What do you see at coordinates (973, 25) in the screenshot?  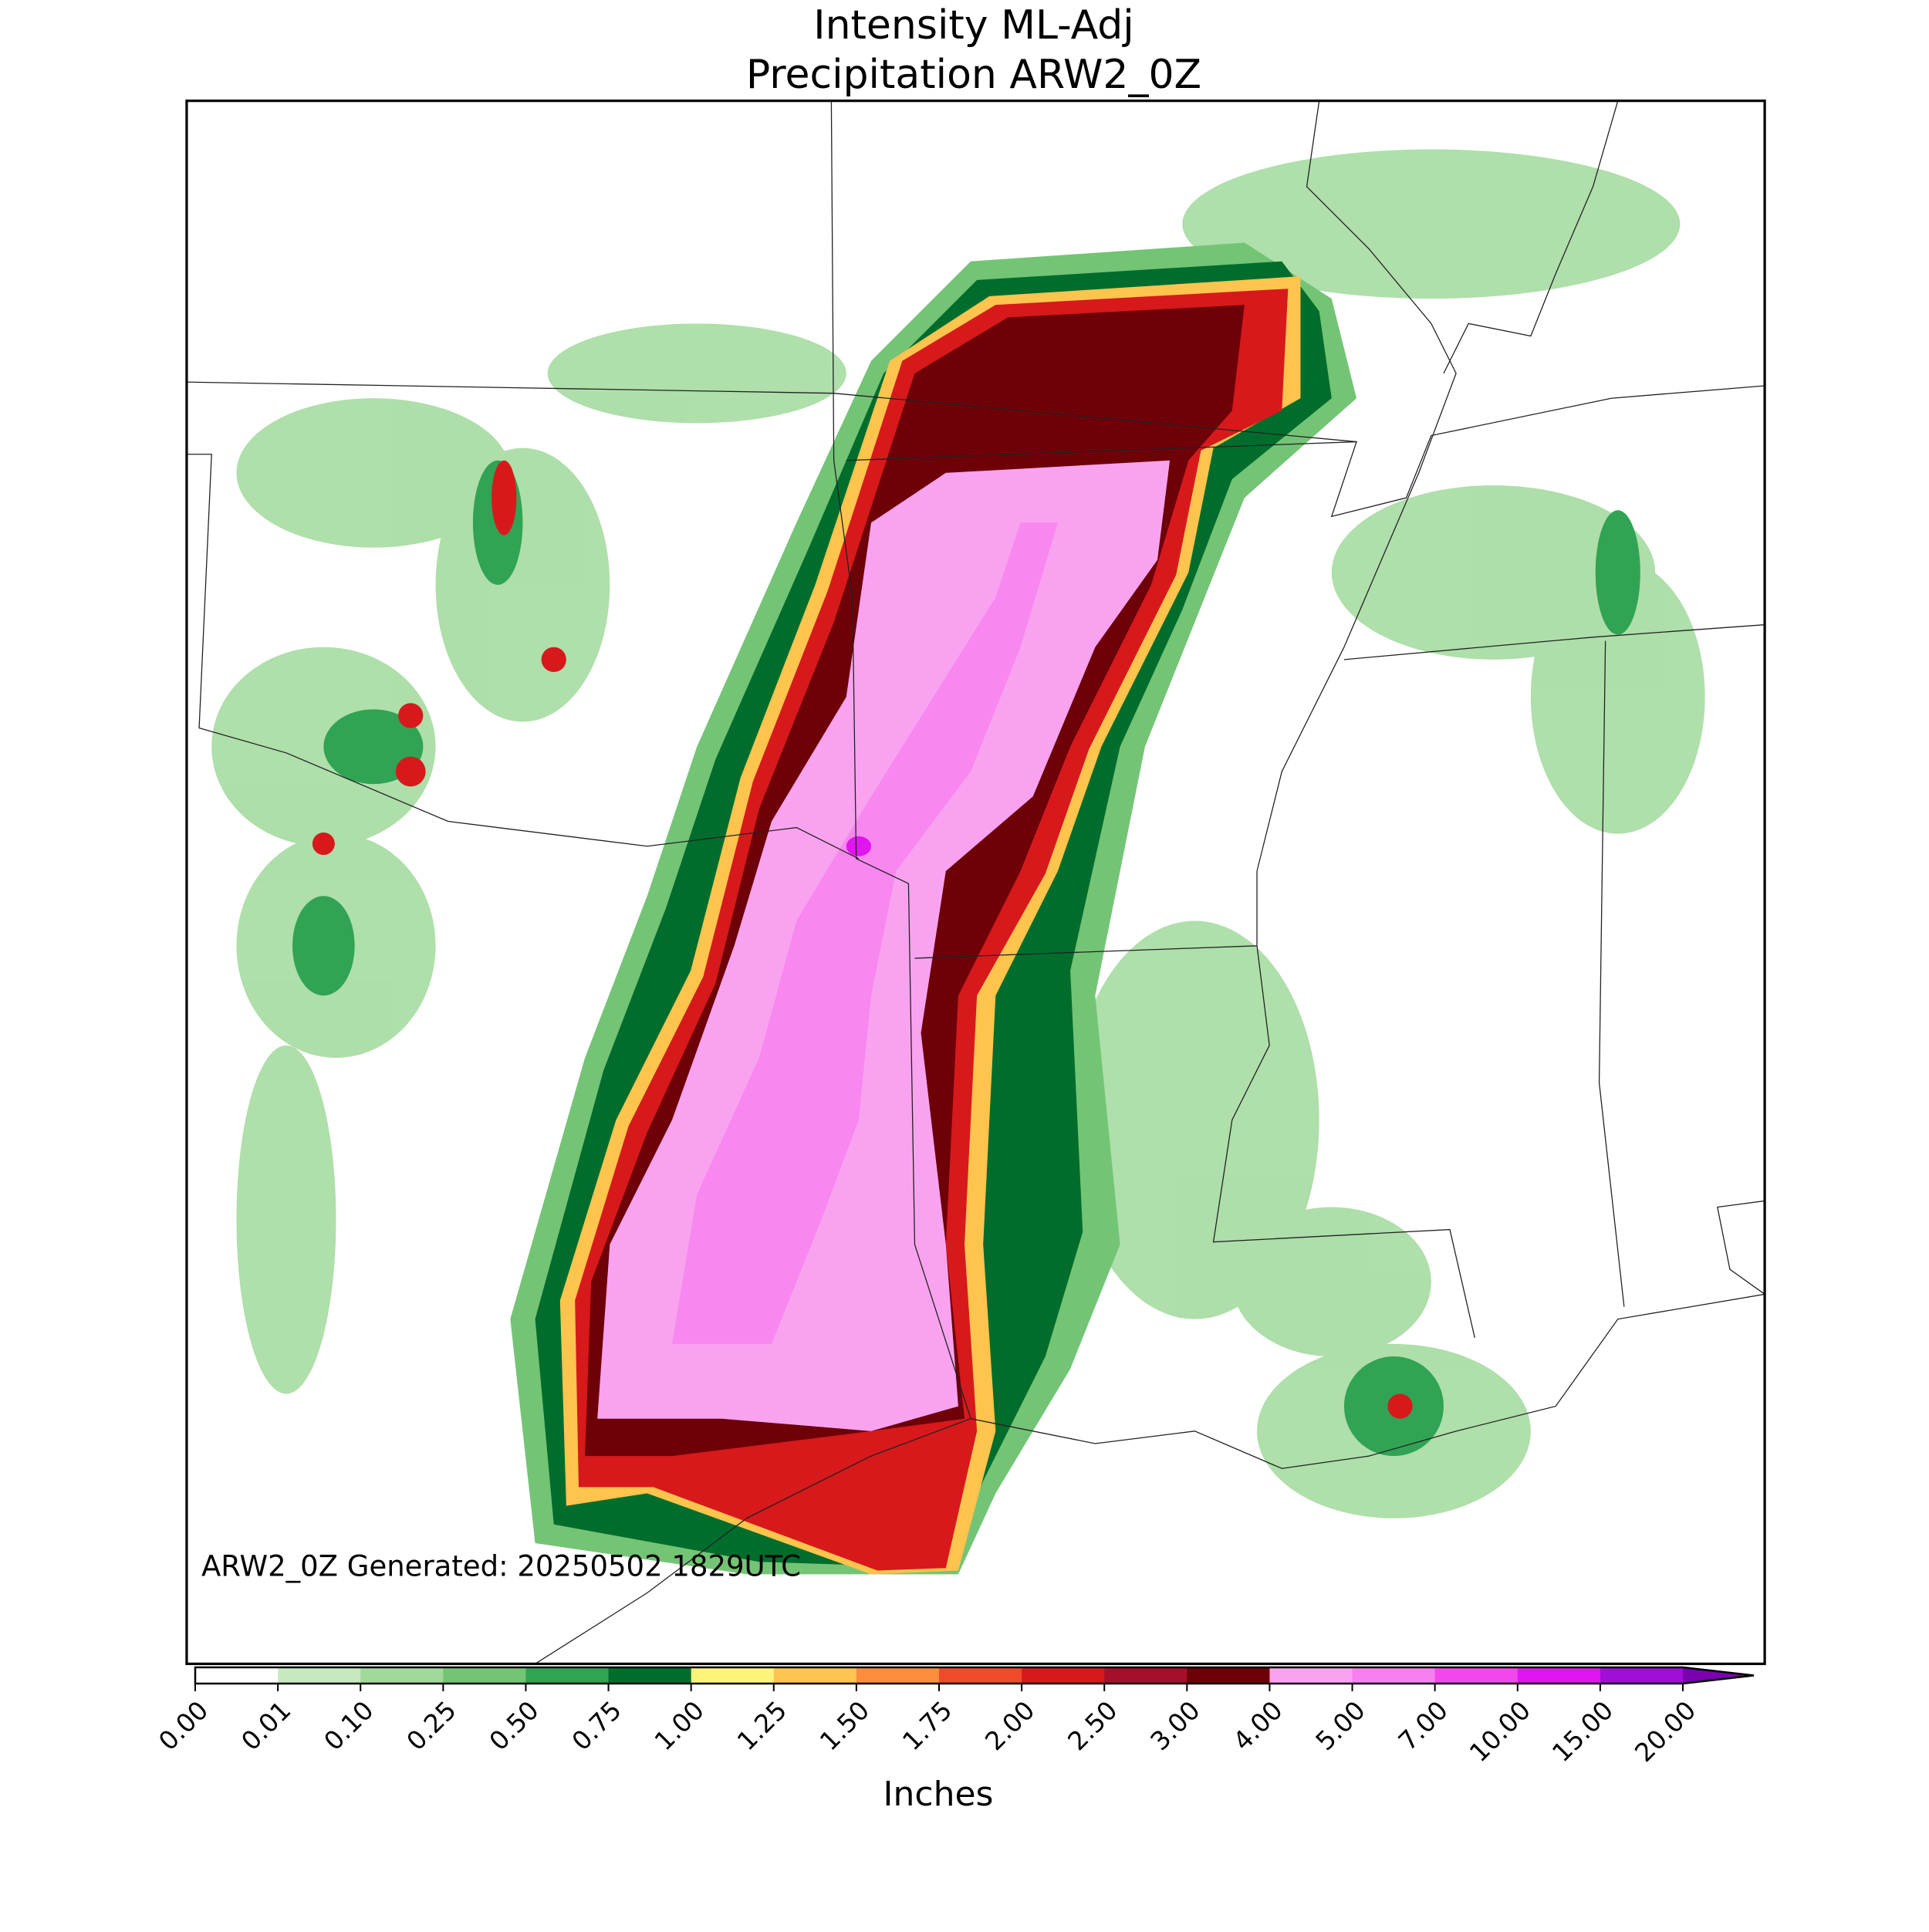 I see `title-line: Intensity ML-Adj` at bounding box center [973, 25].